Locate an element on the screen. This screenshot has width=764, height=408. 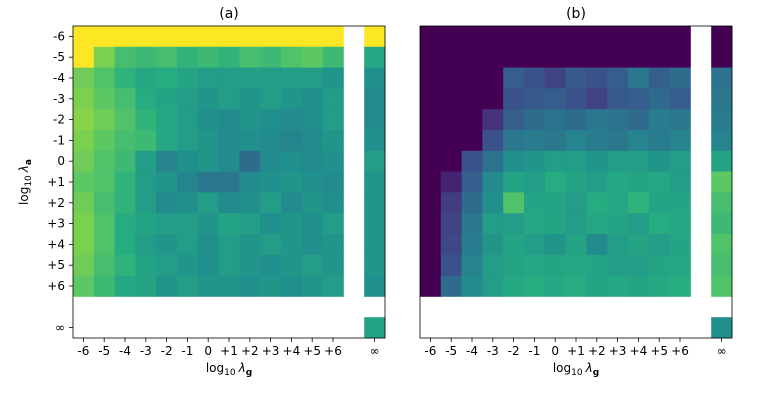
x-tick-label: +5 is located at coordinates (659, 351).